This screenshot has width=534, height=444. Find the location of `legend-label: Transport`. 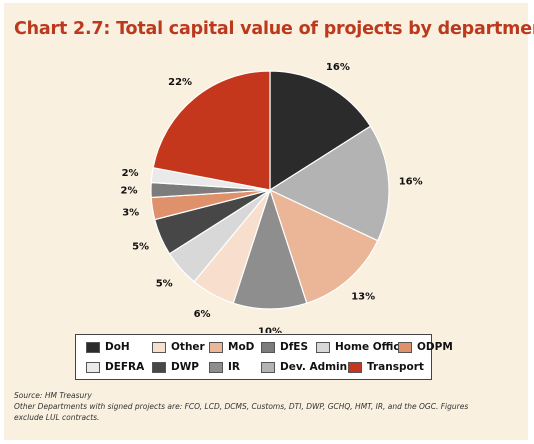

legend-label: Transport is located at coordinates (395, 367).